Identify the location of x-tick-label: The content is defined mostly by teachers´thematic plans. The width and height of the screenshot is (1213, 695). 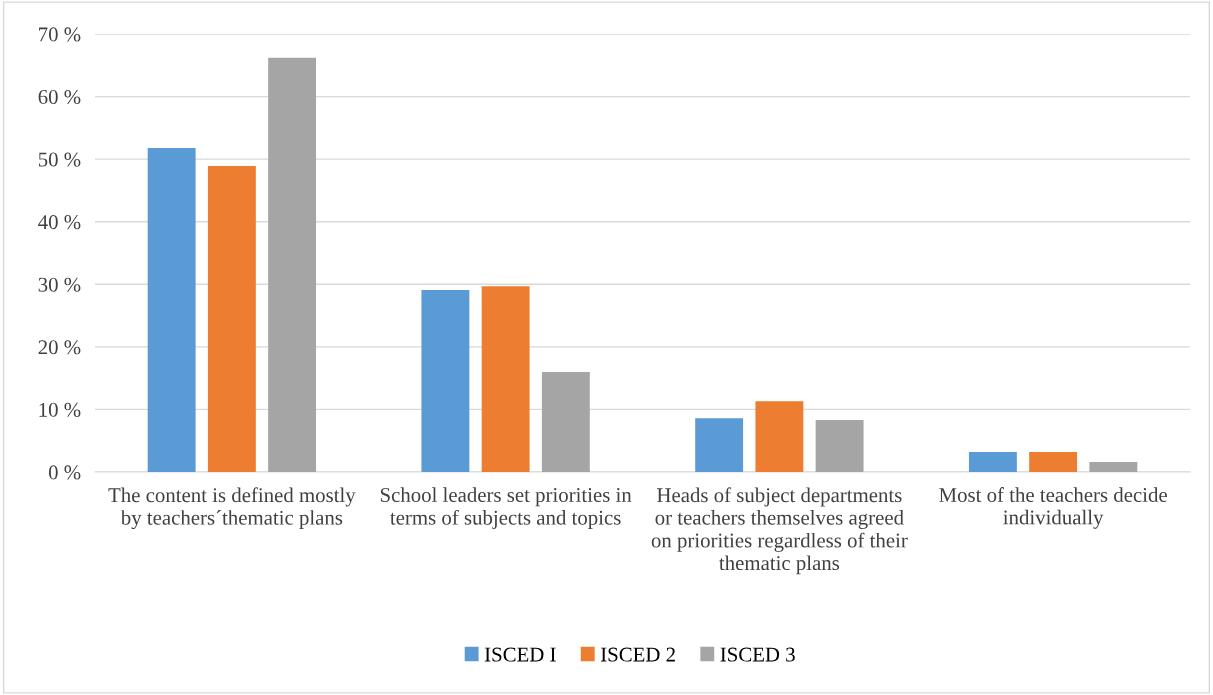
(232, 508).